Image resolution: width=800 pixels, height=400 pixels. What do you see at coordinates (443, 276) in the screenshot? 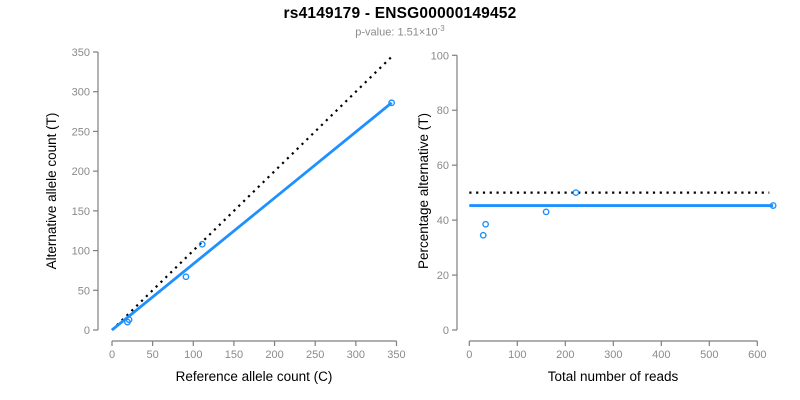
I see `y-tick-label: 20` at bounding box center [443, 276].